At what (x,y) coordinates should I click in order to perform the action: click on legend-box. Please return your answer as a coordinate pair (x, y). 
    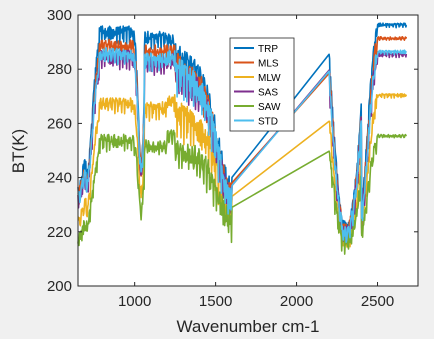
    Looking at the image, I should click on (262, 84).